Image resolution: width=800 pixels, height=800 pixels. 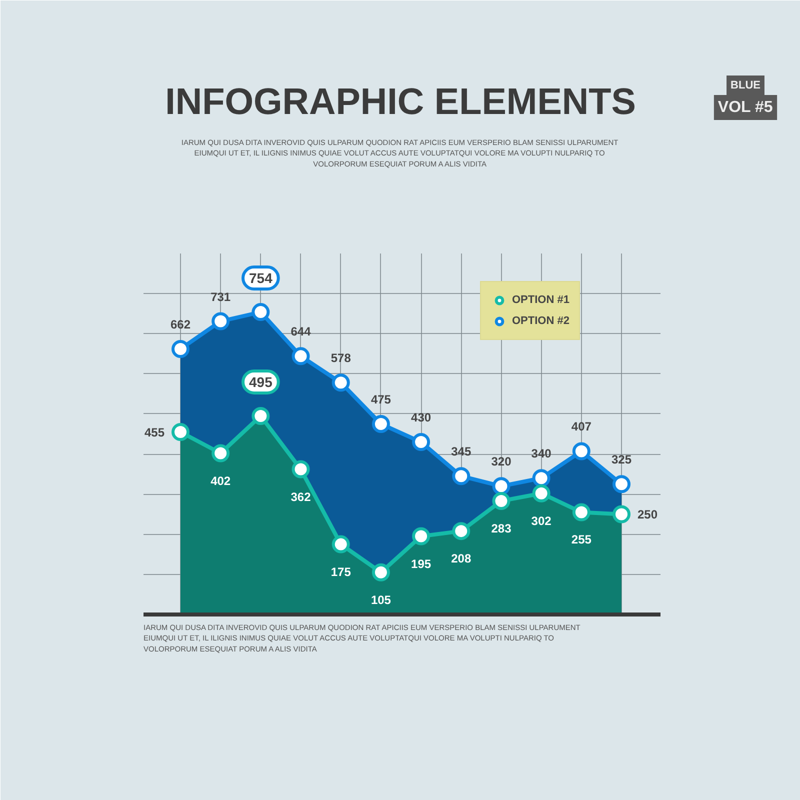 What do you see at coordinates (541, 300) in the screenshot?
I see `legend-label: OPTION #1` at bounding box center [541, 300].